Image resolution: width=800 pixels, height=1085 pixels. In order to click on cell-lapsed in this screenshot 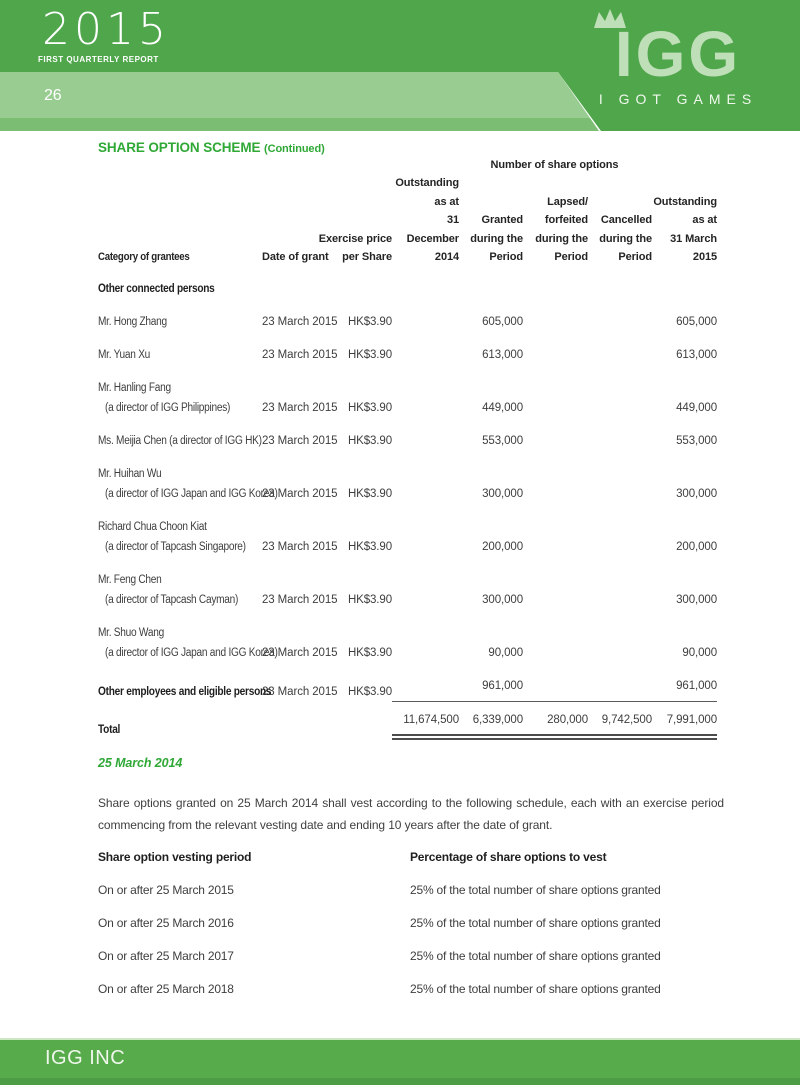, I will do `click(555, 699)`.